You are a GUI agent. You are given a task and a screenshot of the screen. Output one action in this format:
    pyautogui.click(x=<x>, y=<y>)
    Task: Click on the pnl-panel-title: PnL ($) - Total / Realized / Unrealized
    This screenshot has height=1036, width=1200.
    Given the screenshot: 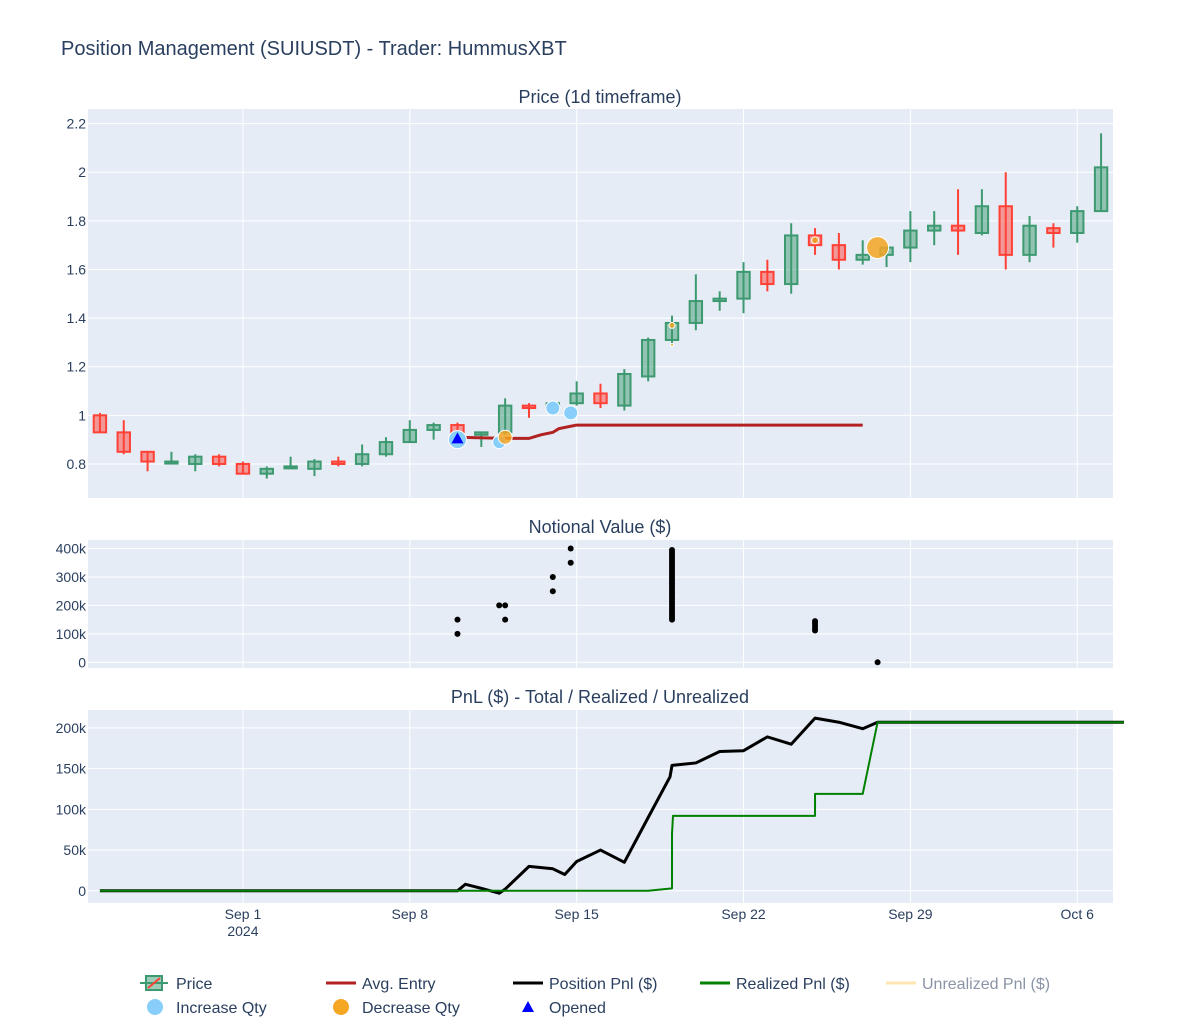 What is the action you would take?
    pyautogui.click(x=600, y=697)
    